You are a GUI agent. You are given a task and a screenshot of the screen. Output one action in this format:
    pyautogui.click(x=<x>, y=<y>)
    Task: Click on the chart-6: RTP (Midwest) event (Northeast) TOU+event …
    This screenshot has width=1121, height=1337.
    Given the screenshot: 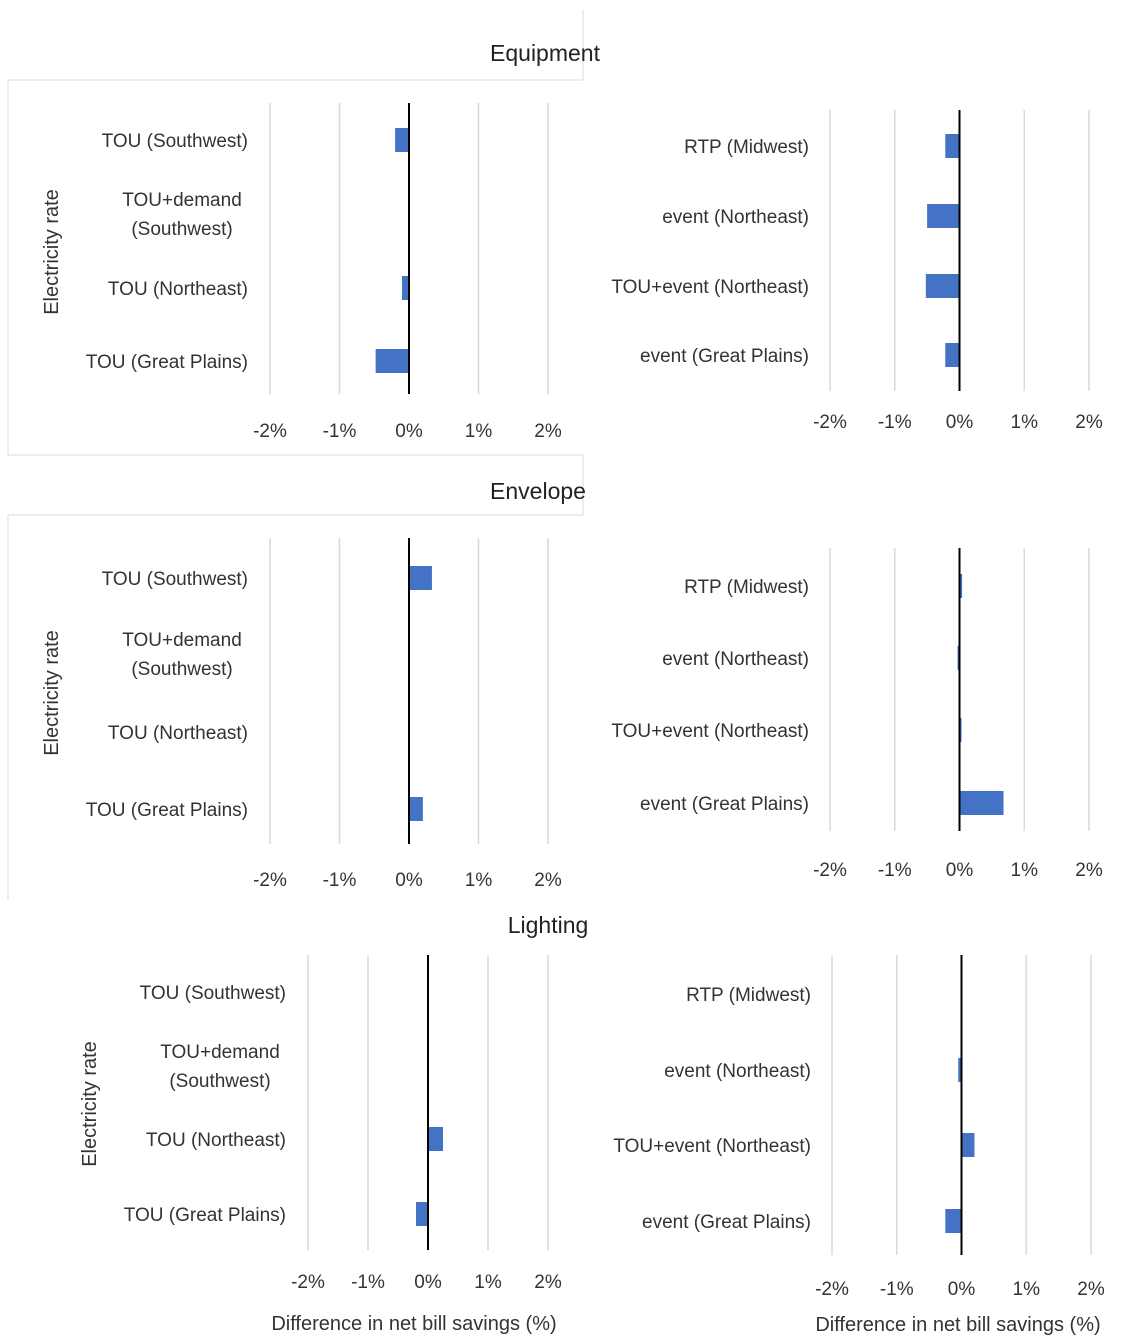 What is the action you would take?
    pyautogui.click(x=859, y=1145)
    